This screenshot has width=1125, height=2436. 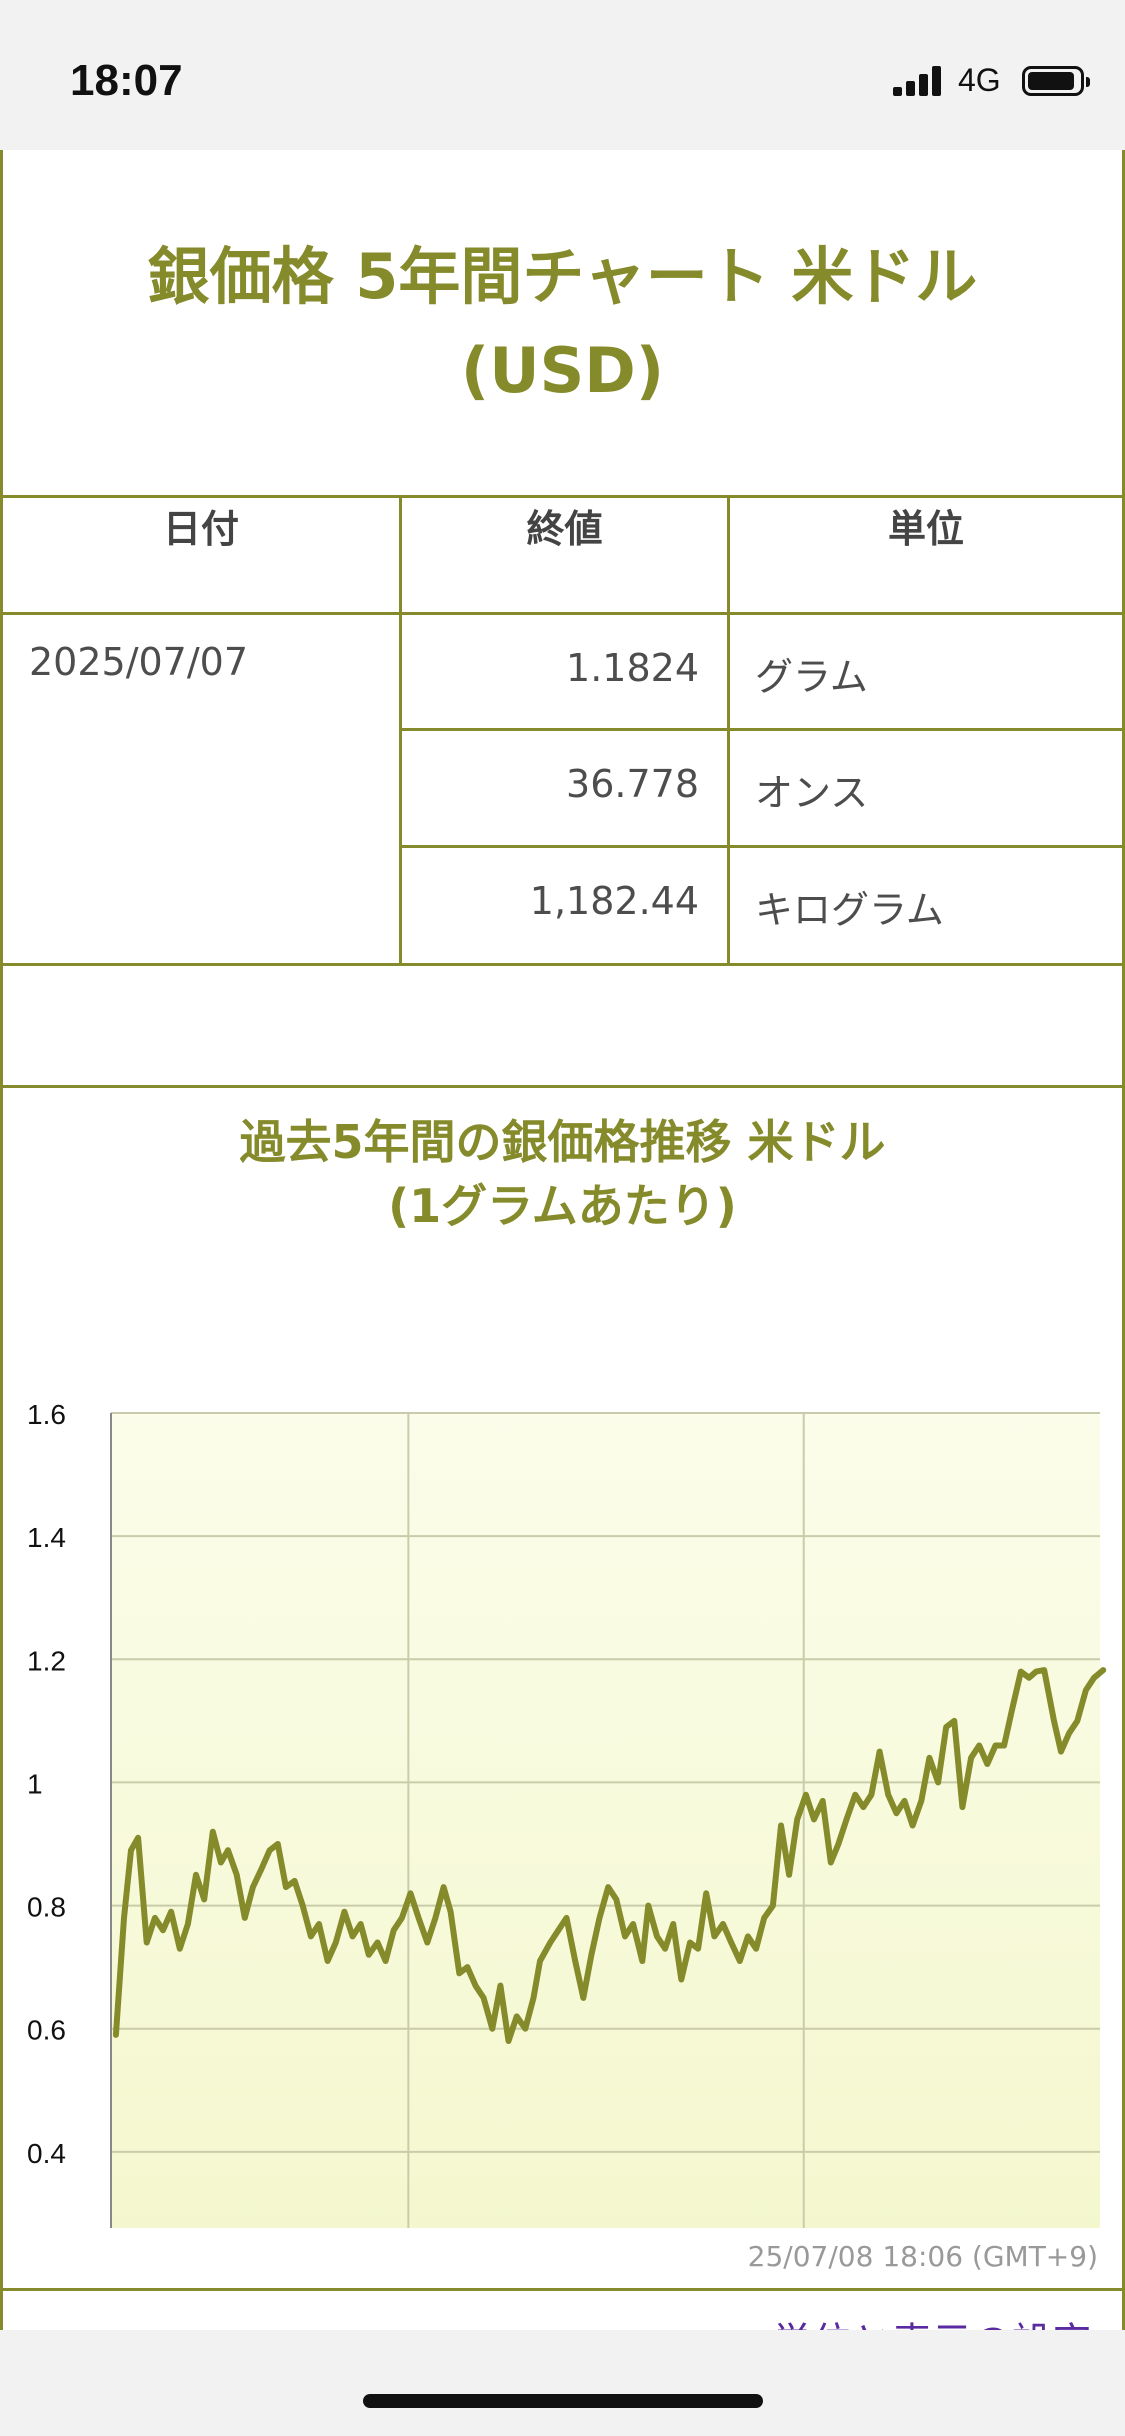 I want to click on table-cell-unit-ounce: オンス, so click(x=812, y=793).